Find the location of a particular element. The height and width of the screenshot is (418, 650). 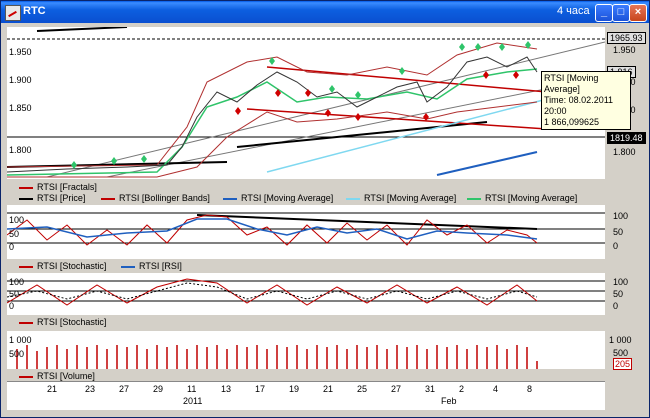

price-scale-1950: 1.950 is located at coordinates (624, 50).